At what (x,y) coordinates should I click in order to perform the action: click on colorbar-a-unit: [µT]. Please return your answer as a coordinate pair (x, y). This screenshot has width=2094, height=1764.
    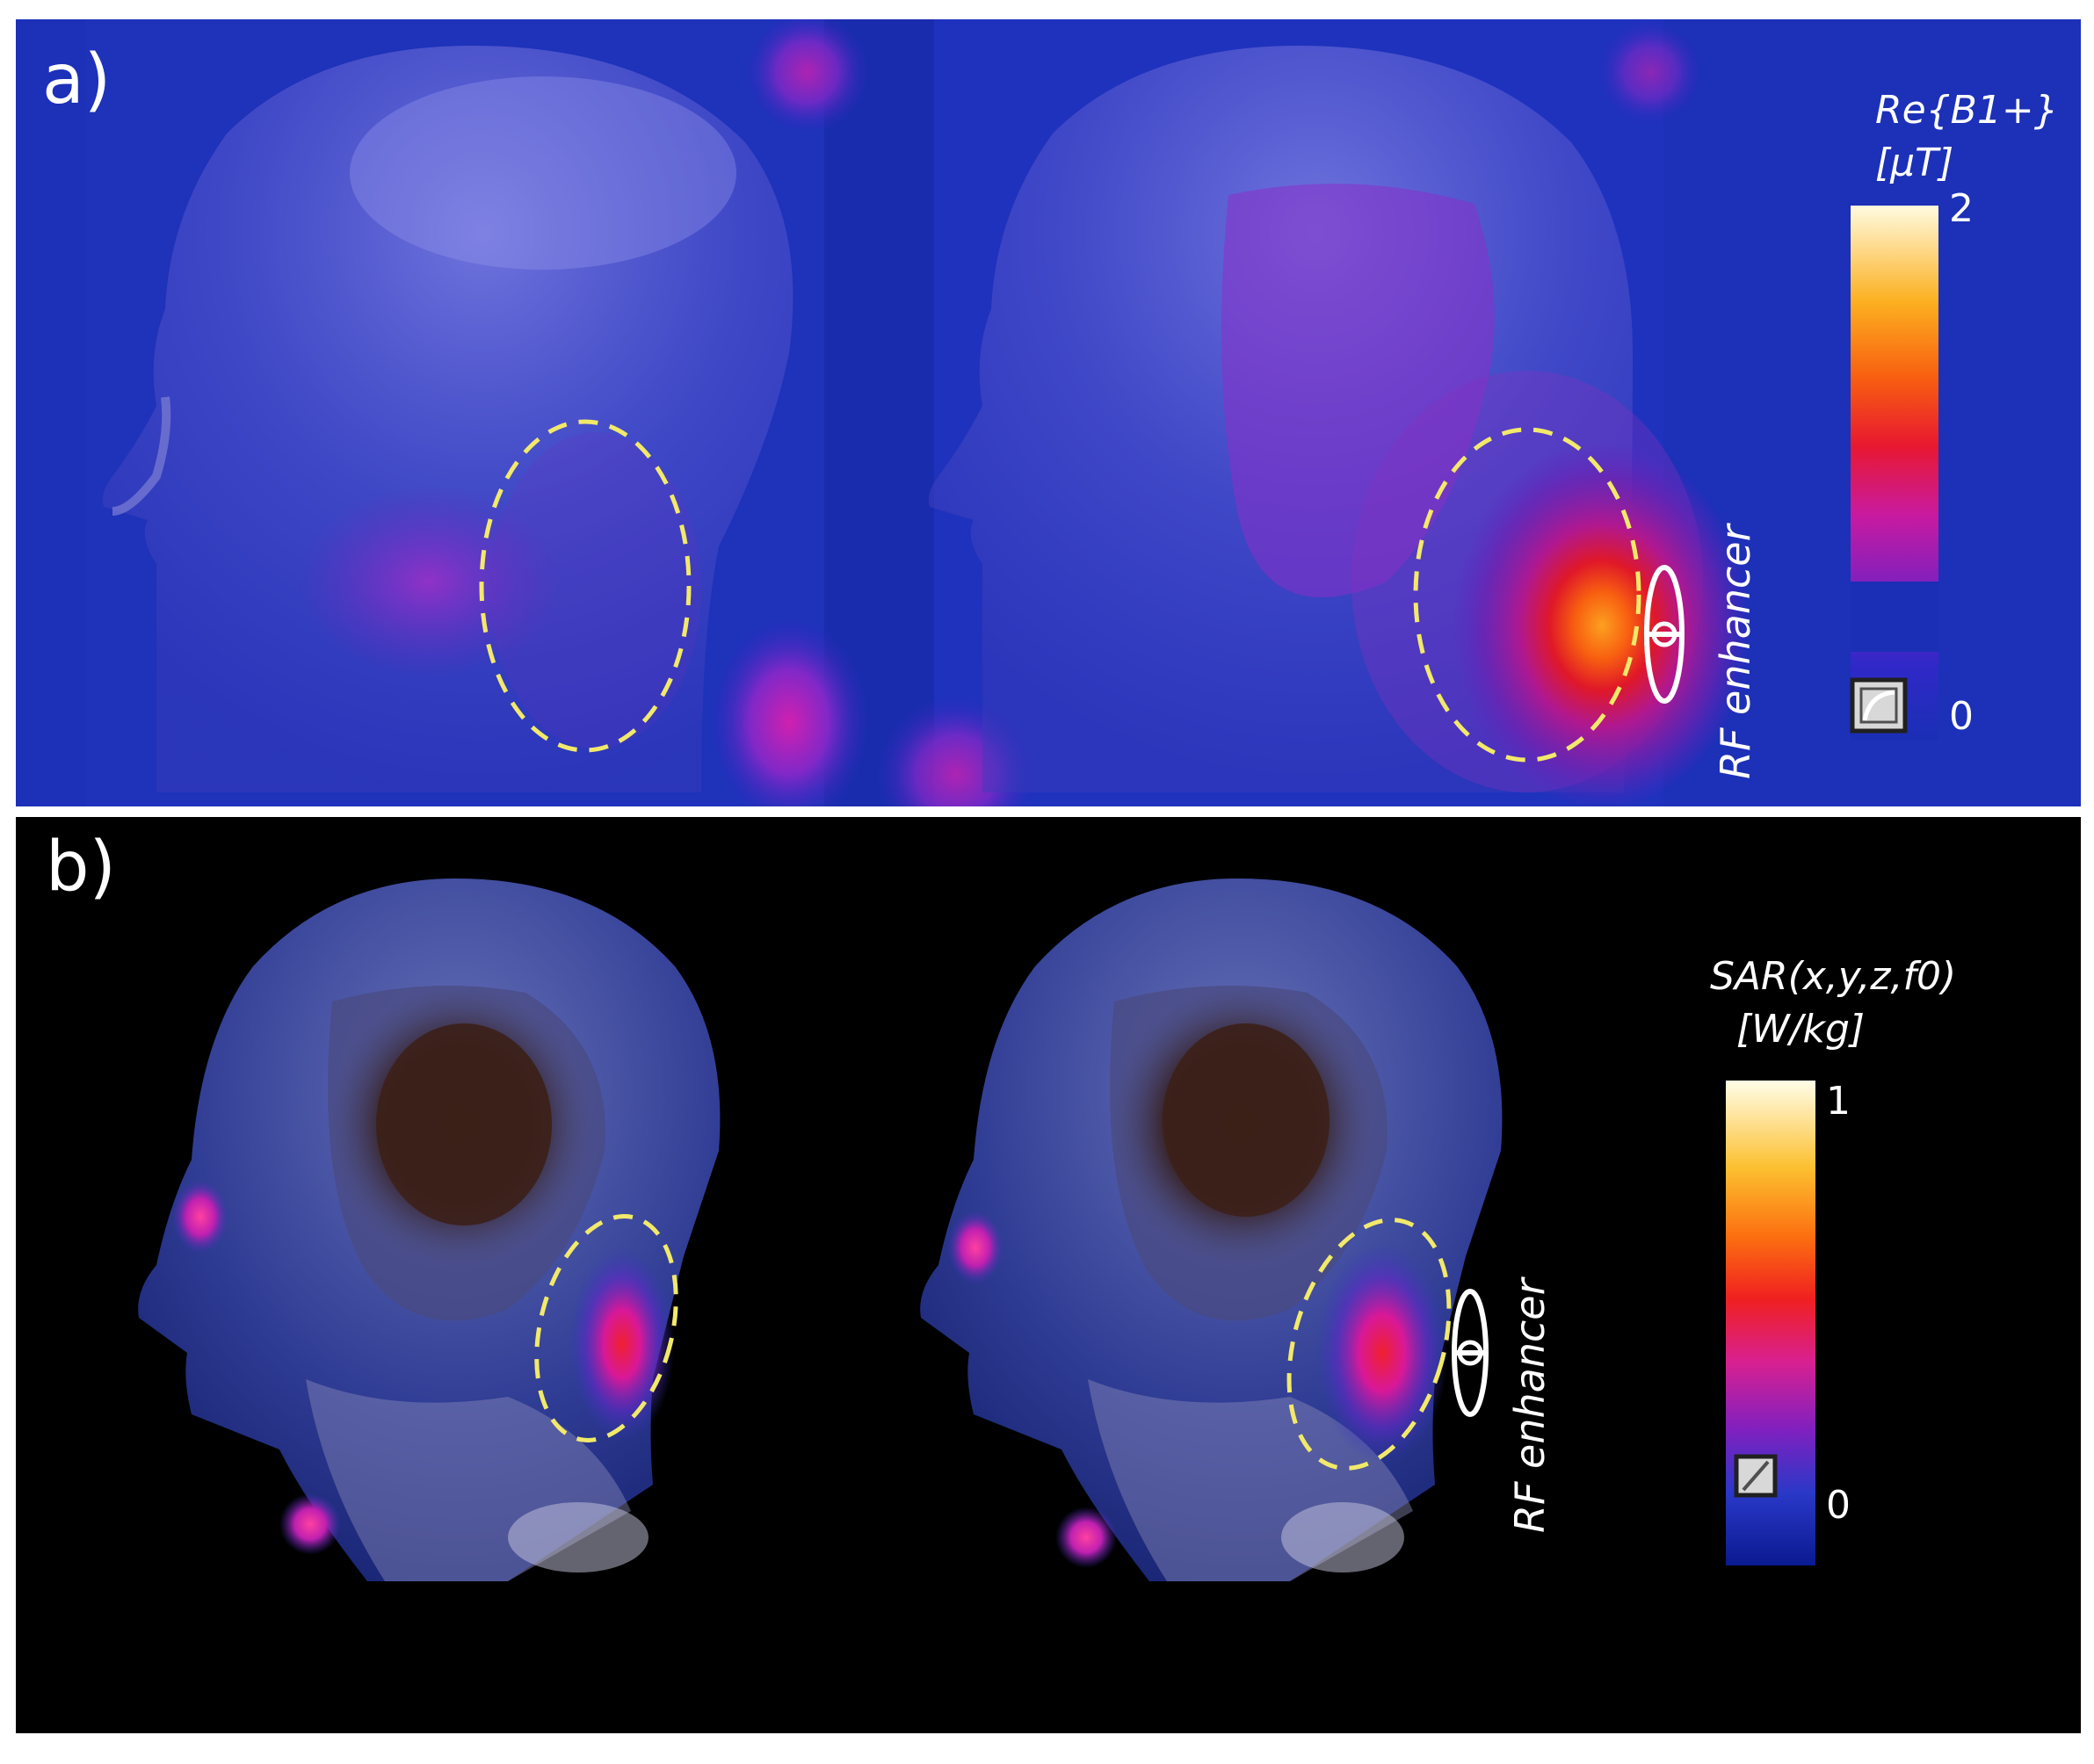
    Looking at the image, I should click on (1914, 163).